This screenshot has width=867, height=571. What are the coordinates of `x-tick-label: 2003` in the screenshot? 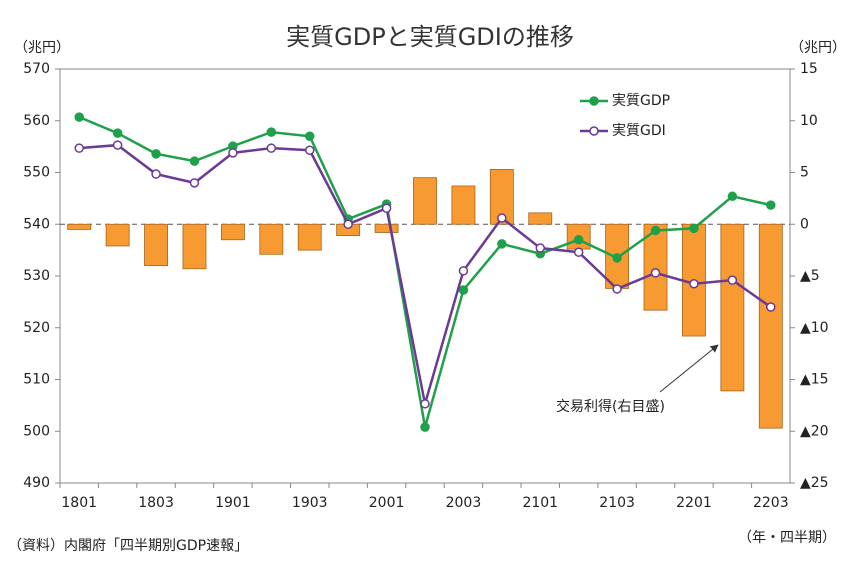 It's located at (464, 503).